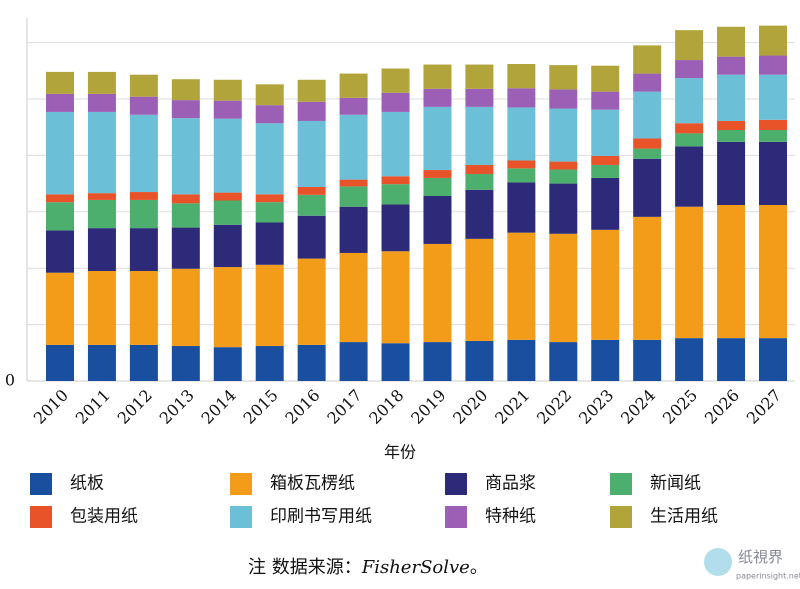 The height and width of the screenshot is (589, 800). I want to click on x-tick-label: 2014, so click(219, 407).